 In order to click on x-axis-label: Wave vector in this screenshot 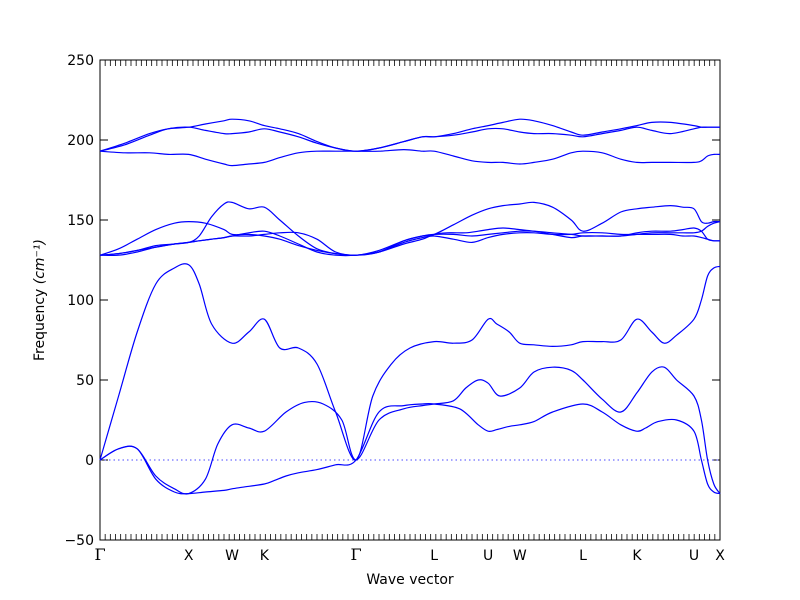, I will do `click(410, 580)`.